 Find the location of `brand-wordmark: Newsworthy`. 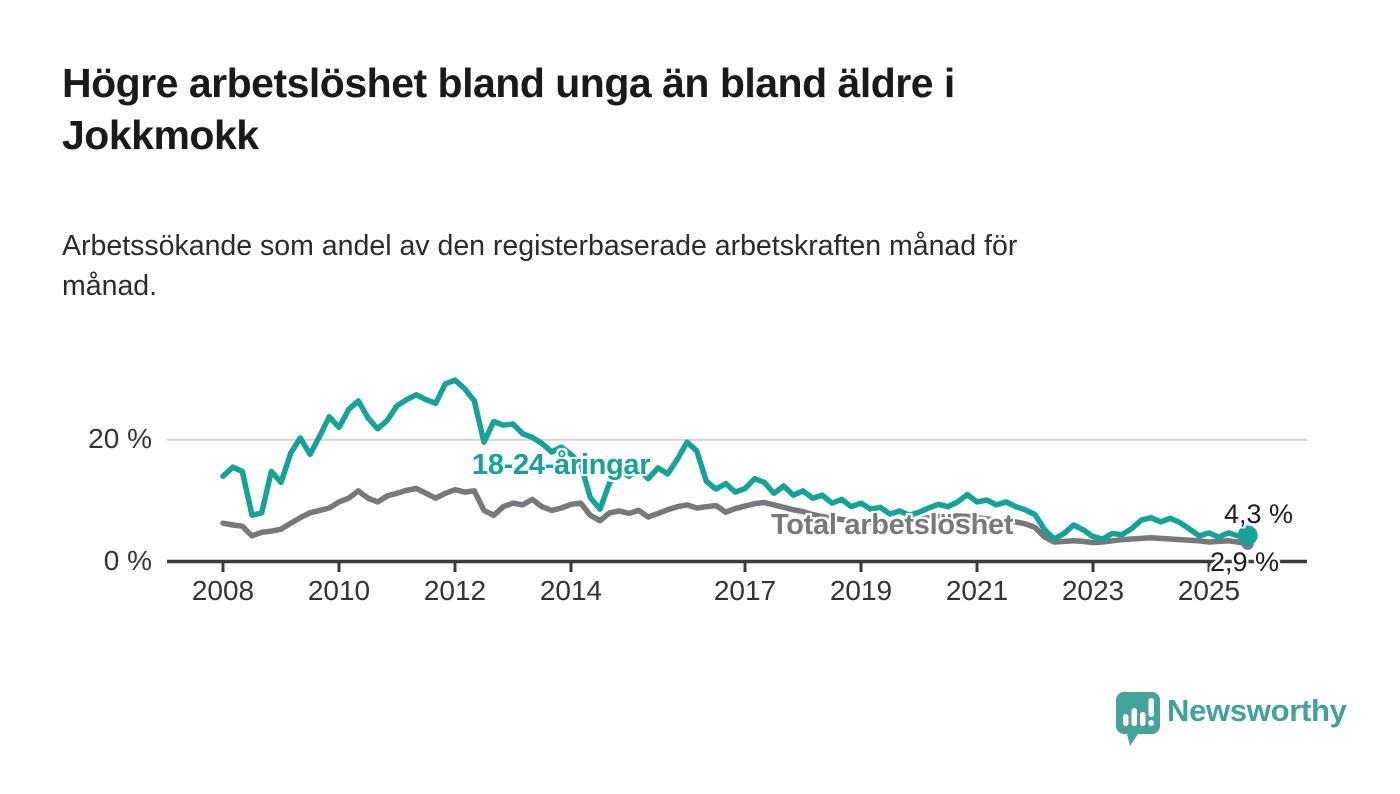

brand-wordmark: Newsworthy is located at coordinates (1257, 710).